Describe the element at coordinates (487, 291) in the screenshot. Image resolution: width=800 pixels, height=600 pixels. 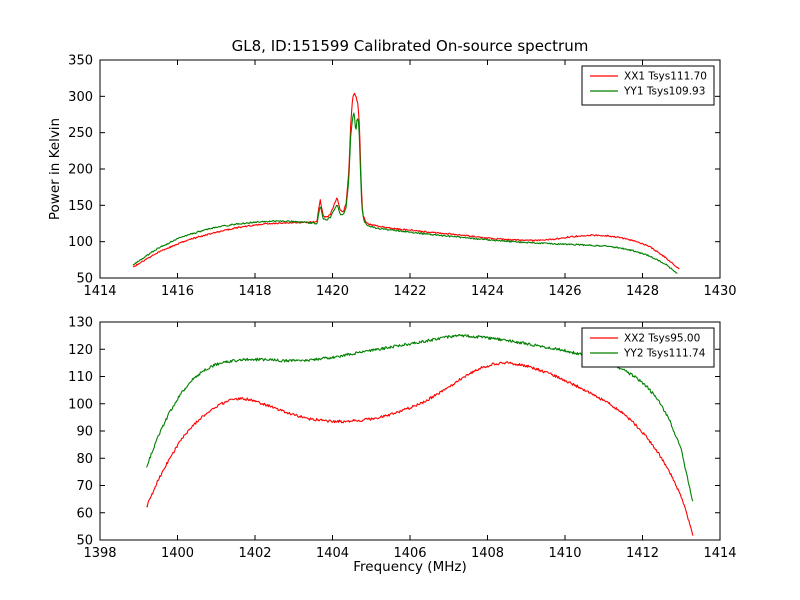
I see `x-tick-label: 1424` at that location.